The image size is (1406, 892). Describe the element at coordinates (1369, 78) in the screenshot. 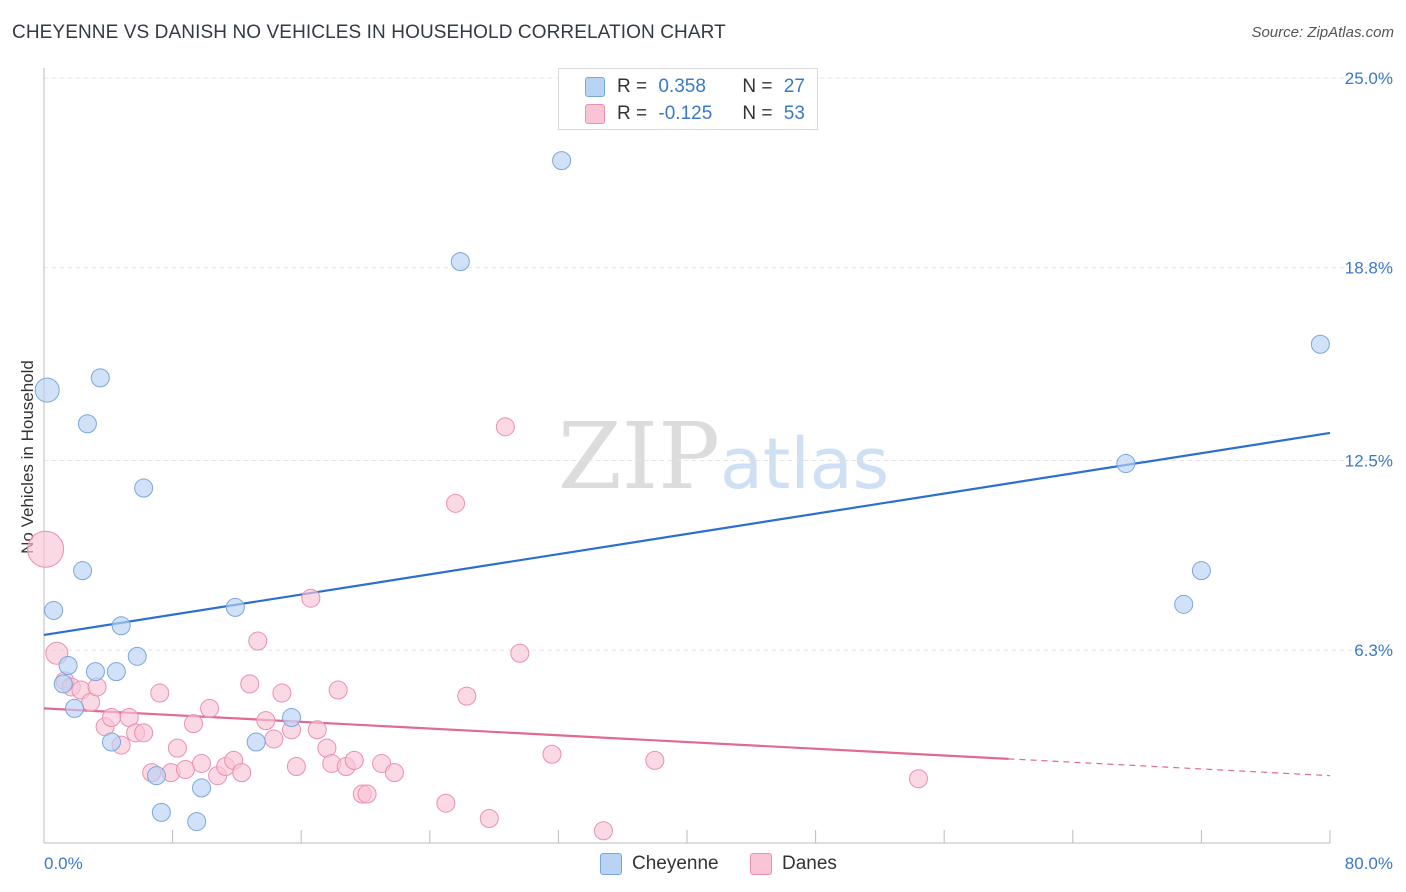

I see `y-tick-label: 25.0%` at that location.